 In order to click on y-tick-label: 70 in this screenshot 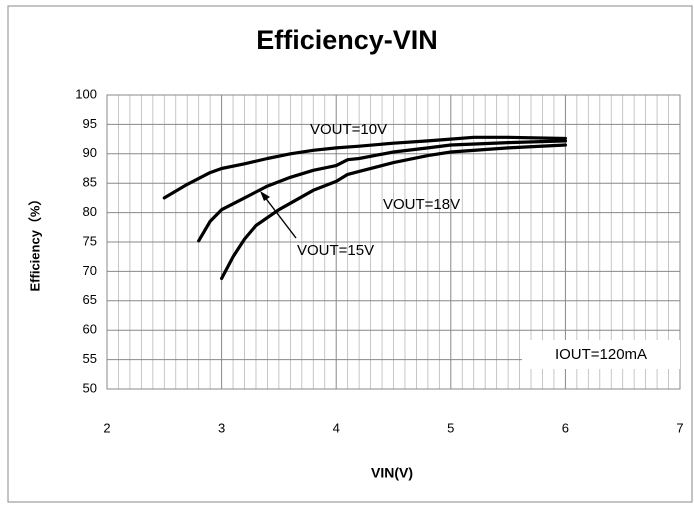, I will do `click(90, 270)`.